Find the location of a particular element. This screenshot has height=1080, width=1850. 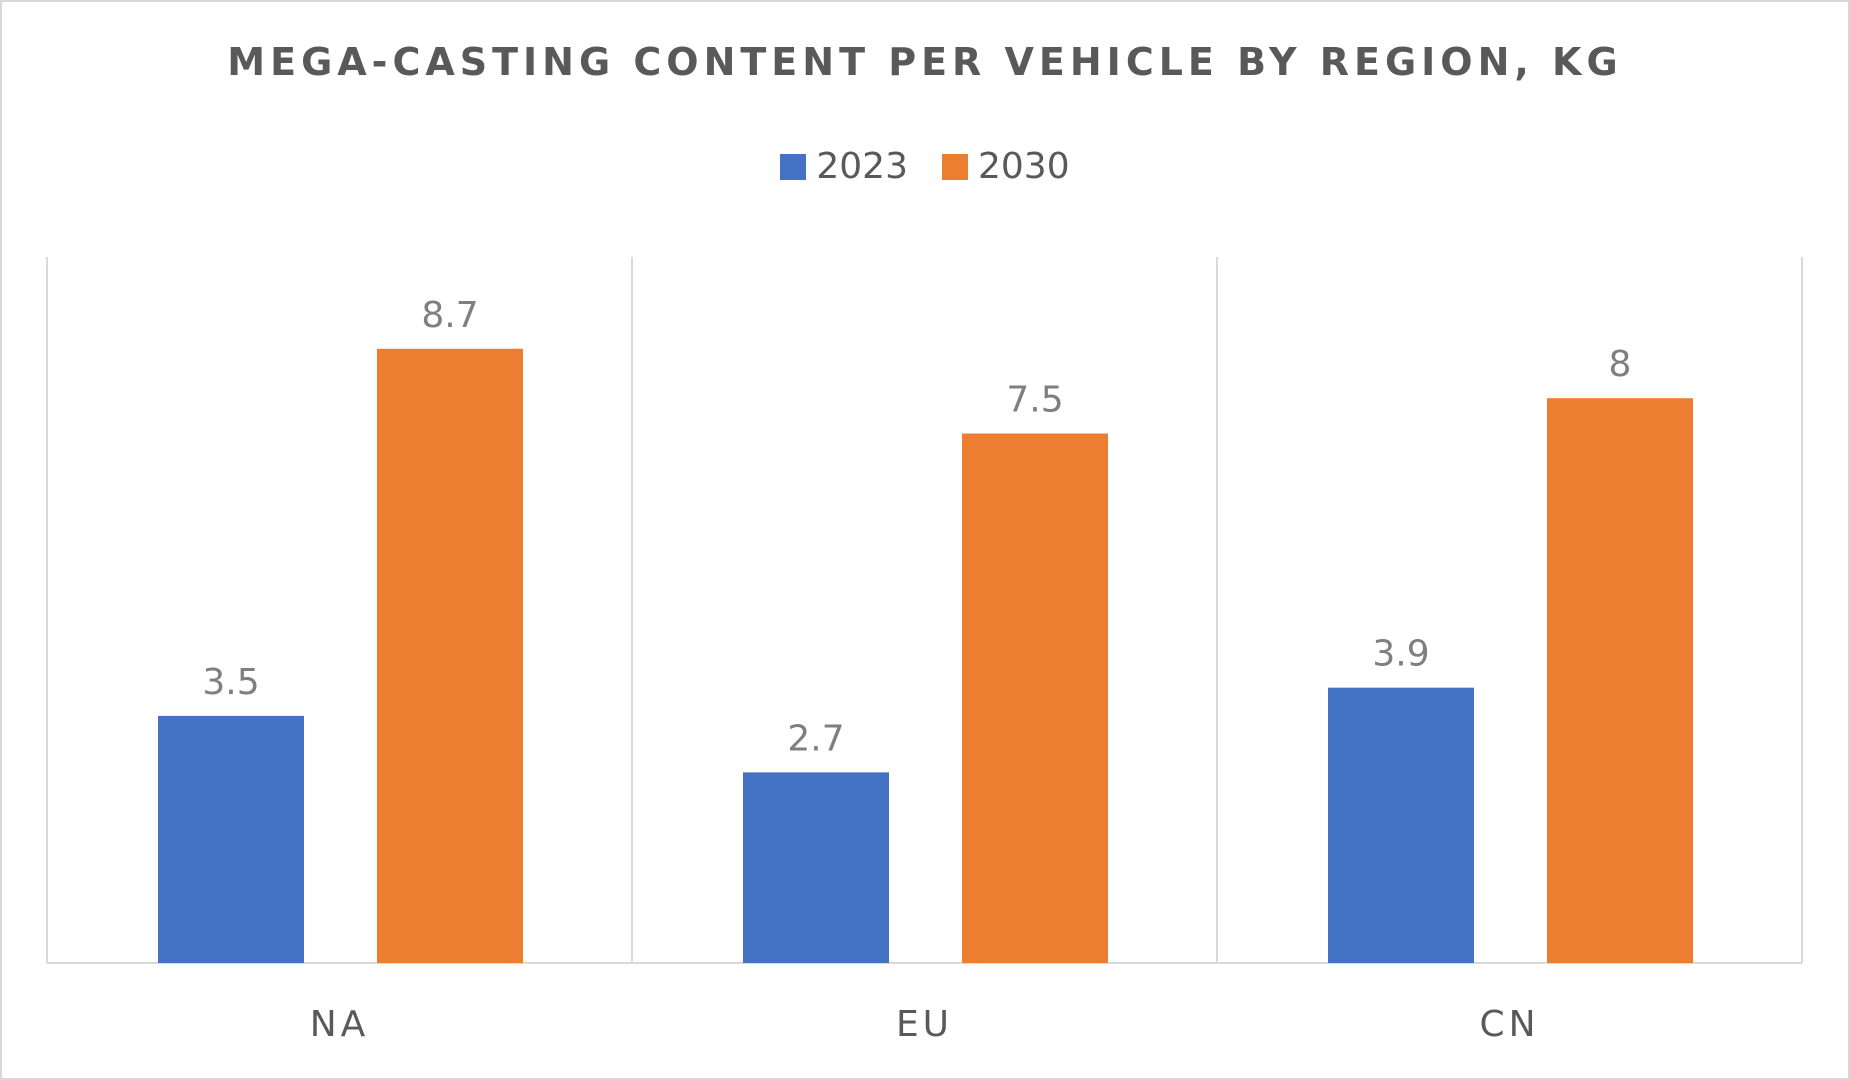

data-label-EU-2030: 7.5 is located at coordinates (1034, 400).